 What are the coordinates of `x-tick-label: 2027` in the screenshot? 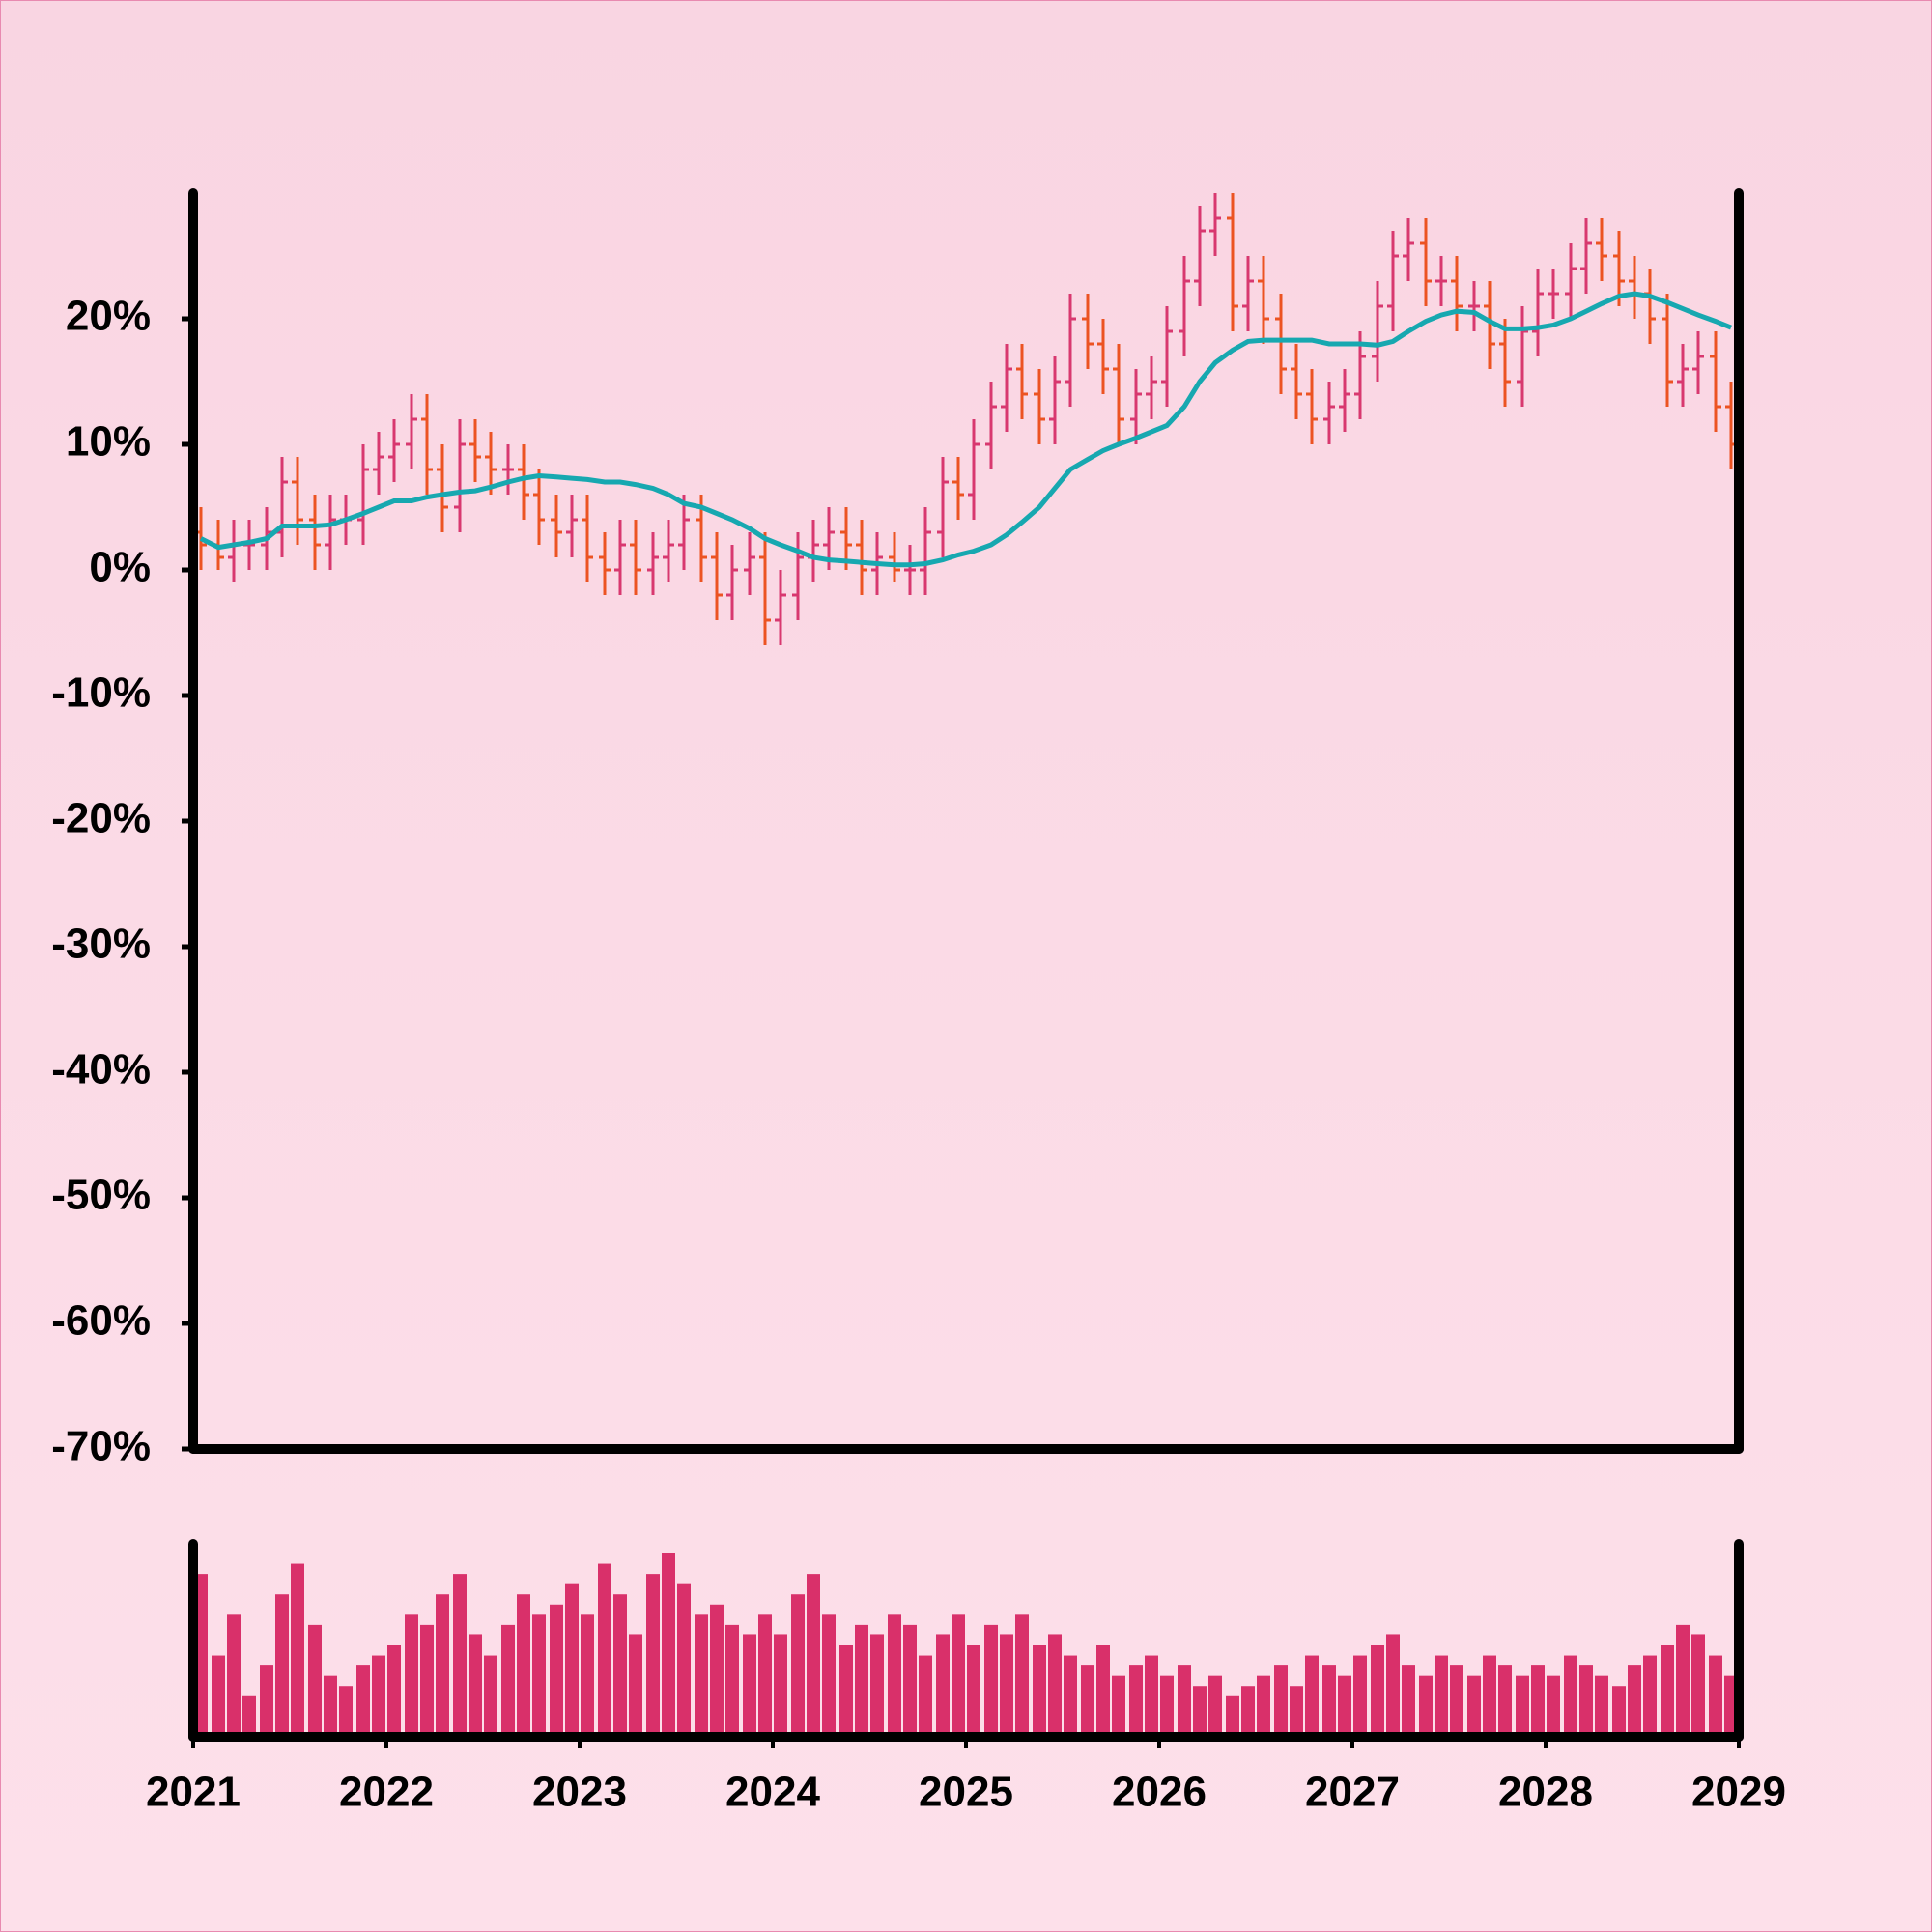 It's located at (1352, 1792).